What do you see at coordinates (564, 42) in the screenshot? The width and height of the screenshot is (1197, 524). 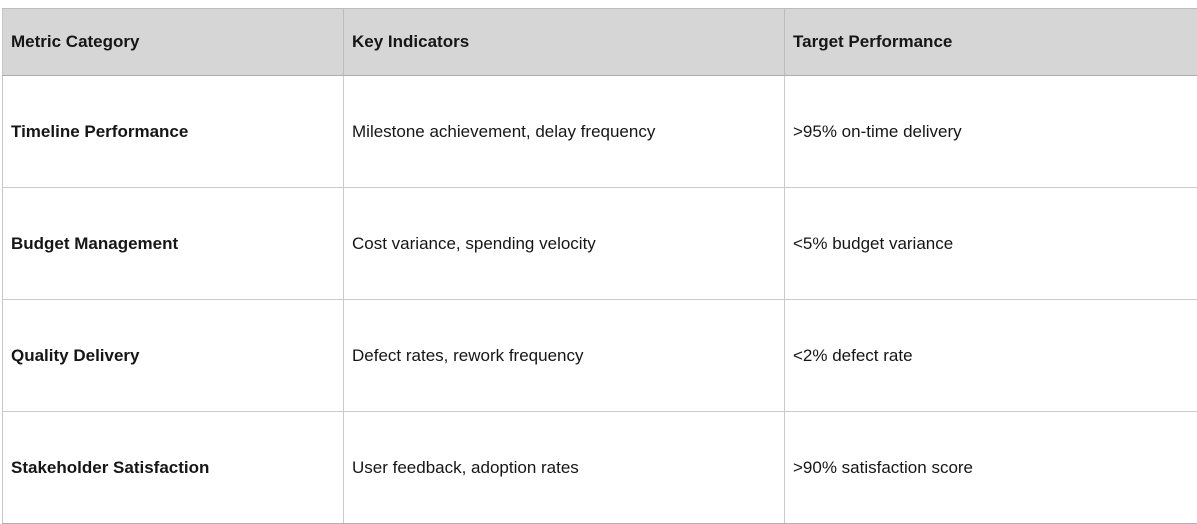 I see `column-header-key-indicators: Key Indicators` at bounding box center [564, 42].